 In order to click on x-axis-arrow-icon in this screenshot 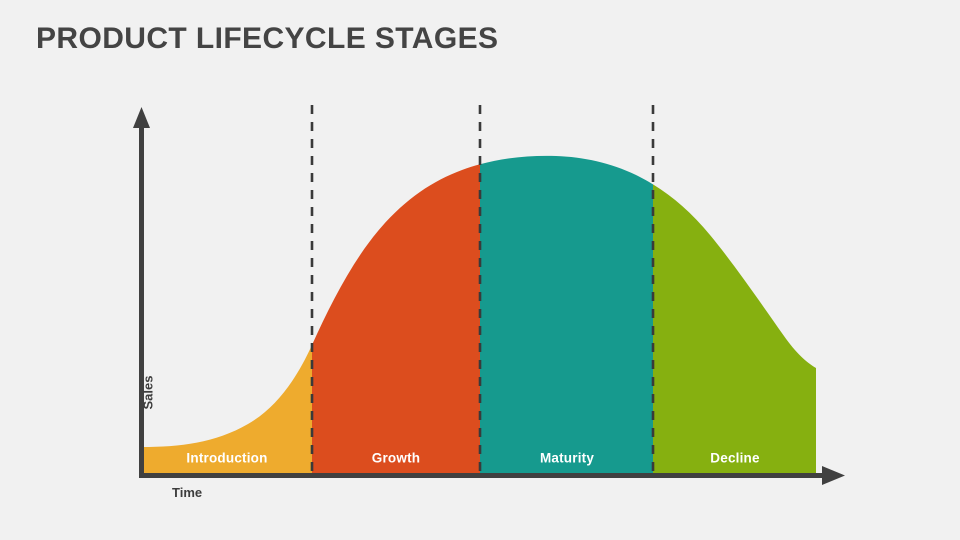, I will do `click(833, 475)`.